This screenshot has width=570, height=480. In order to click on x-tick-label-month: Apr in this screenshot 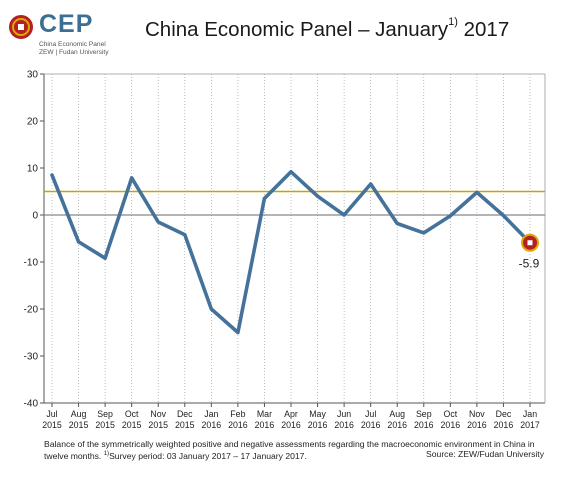, I will do `click(291, 414)`.